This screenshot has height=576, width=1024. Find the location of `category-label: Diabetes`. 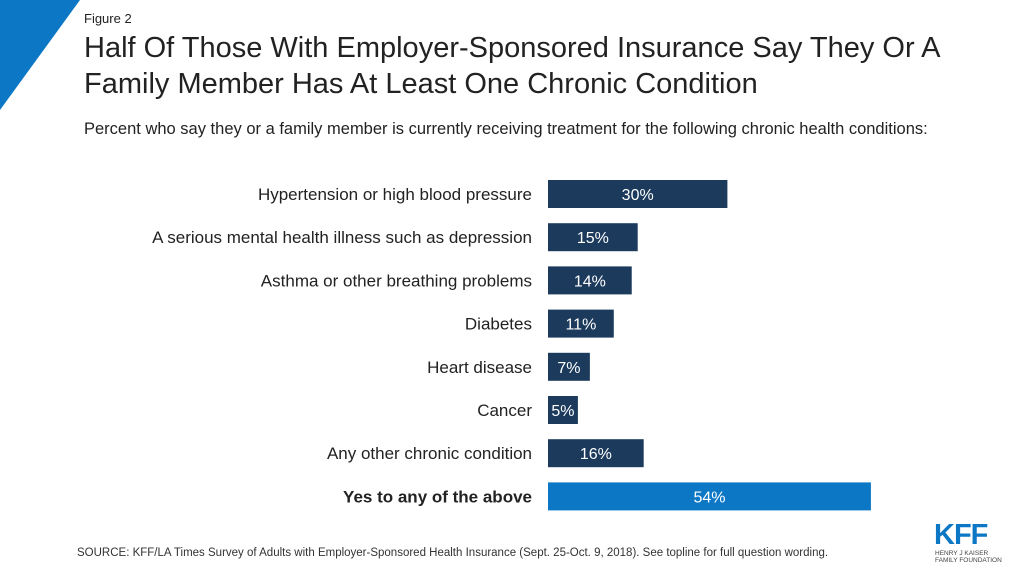

category-label: Diabetes is located at coordinates (498, 324).